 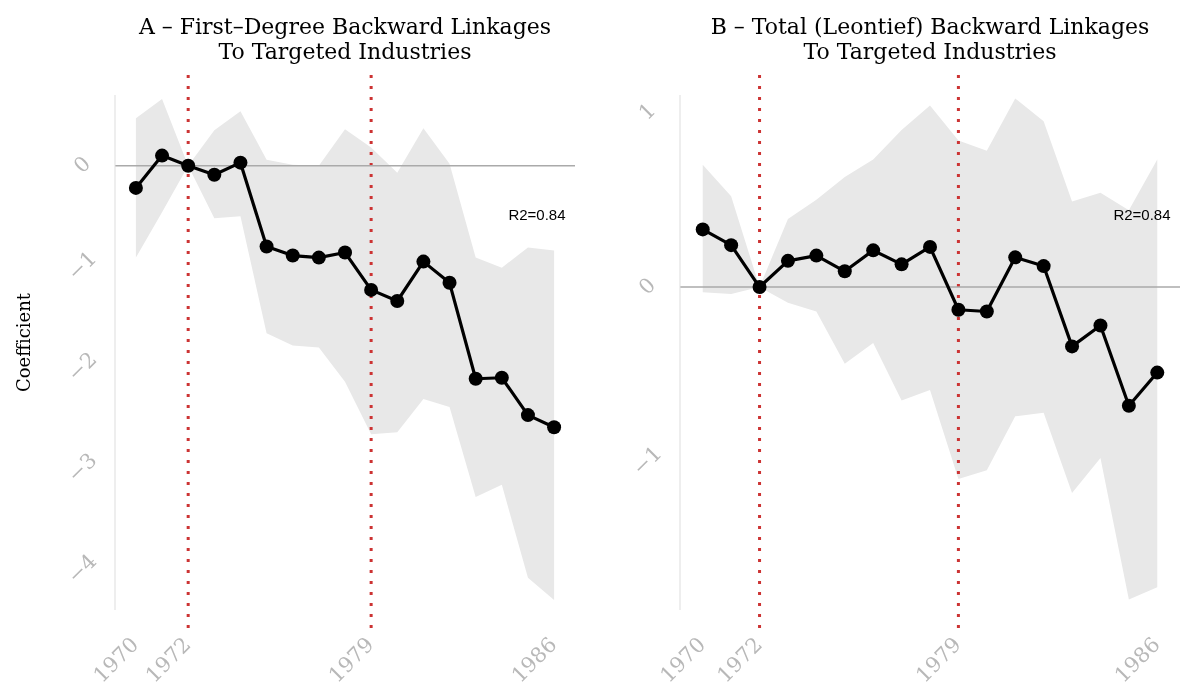 I want to click on chart-title: A – First–Degree Backward Linkages To Targeted Industries, so click(x=344, y=39).